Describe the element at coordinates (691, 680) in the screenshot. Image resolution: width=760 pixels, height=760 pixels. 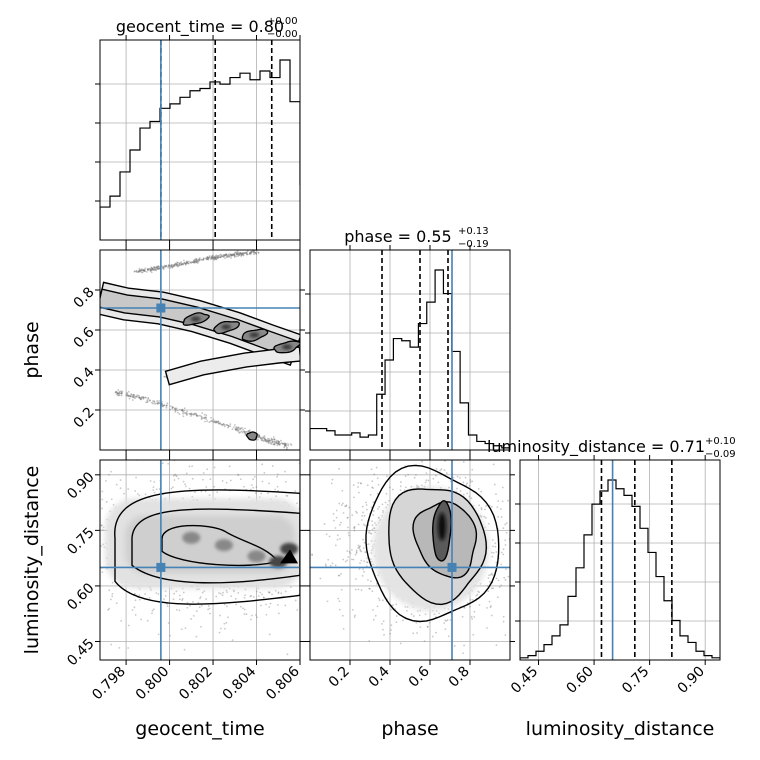
I see `tick-label-x: 0.90` at that location.